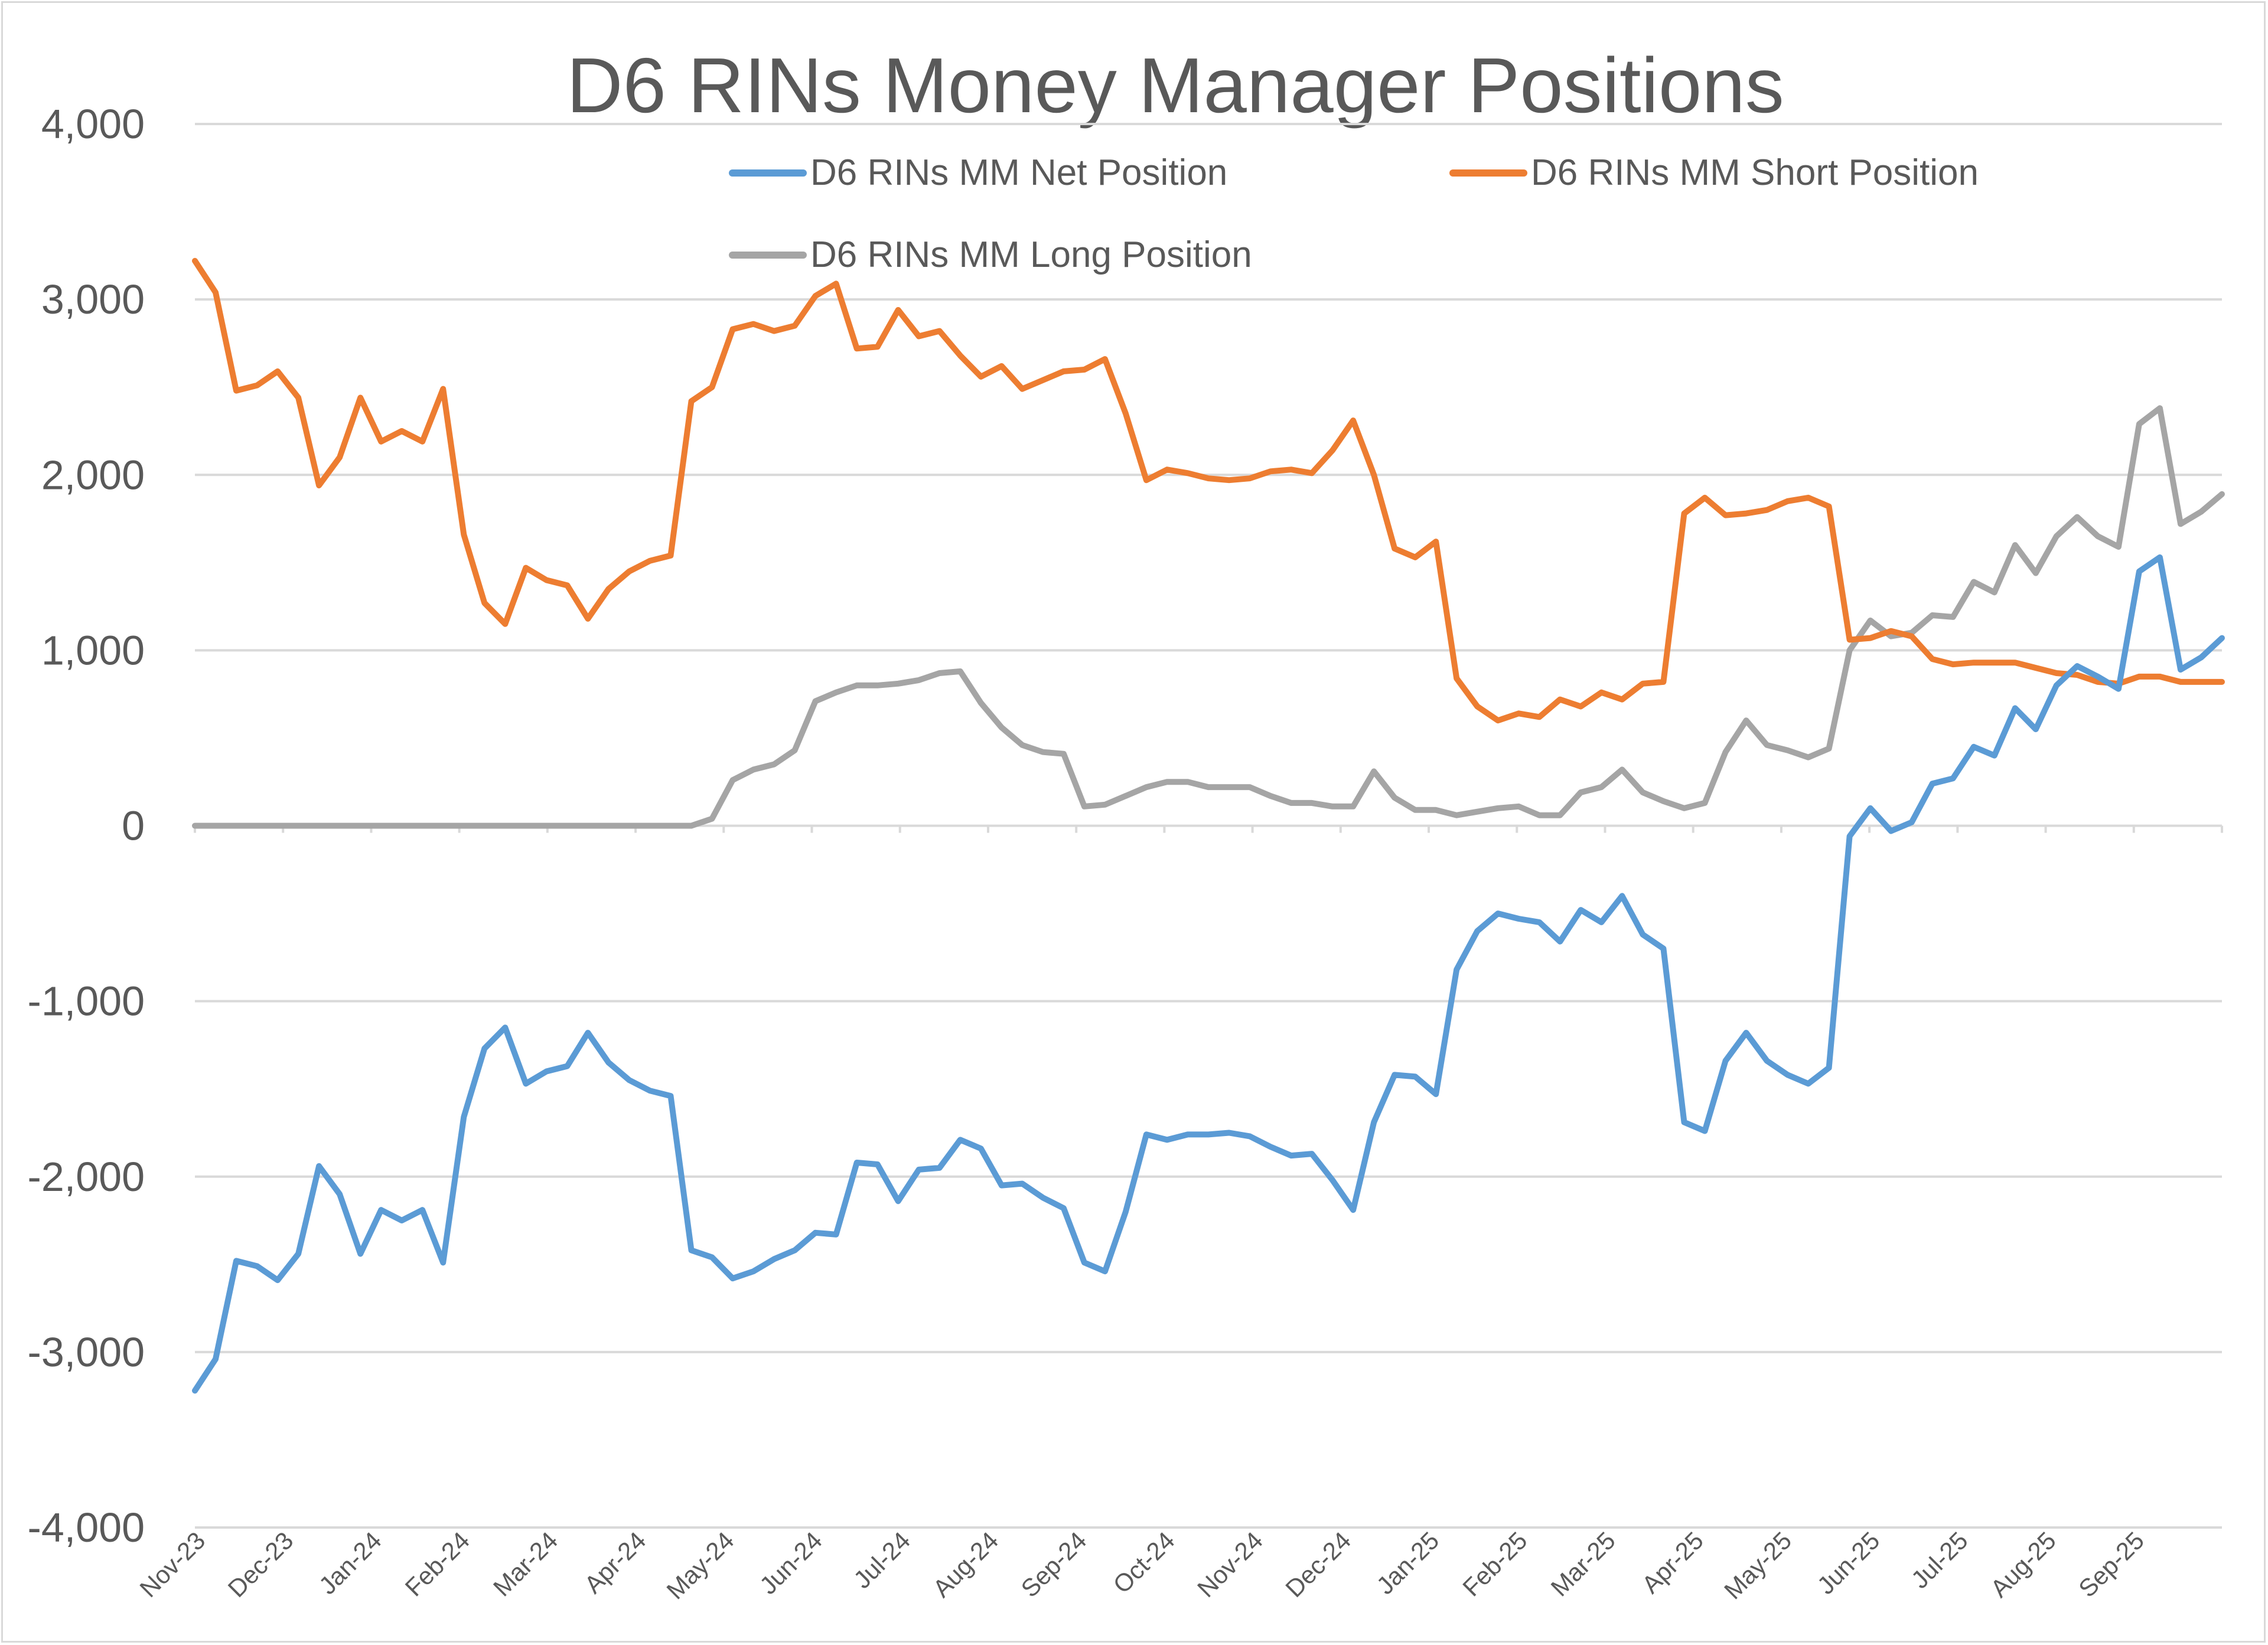 This screenshot has height=1645, width=2268. Describe the element at coordinates (1143, 1562) in the screenshot. I see `x-tick-label: Oct-24` at that location.